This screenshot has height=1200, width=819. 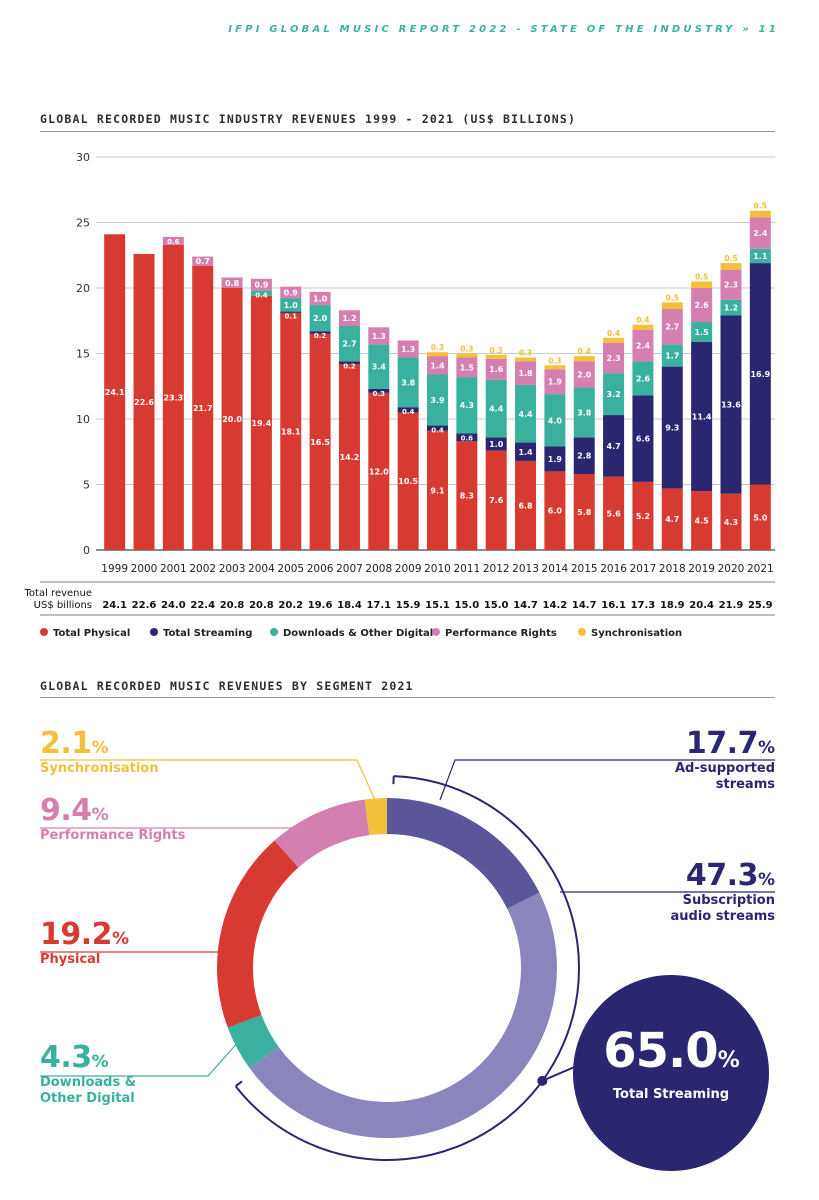 I want to click on bar-value-label: 0.8, so click(x=232, y=283).